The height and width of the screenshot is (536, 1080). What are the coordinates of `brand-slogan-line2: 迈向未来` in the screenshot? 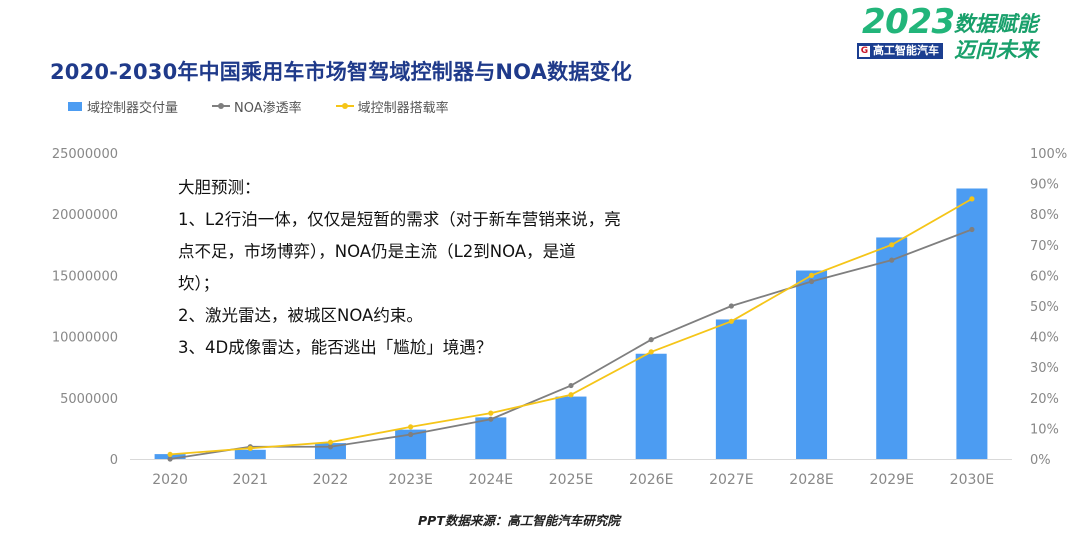 It's located at (996, 50).